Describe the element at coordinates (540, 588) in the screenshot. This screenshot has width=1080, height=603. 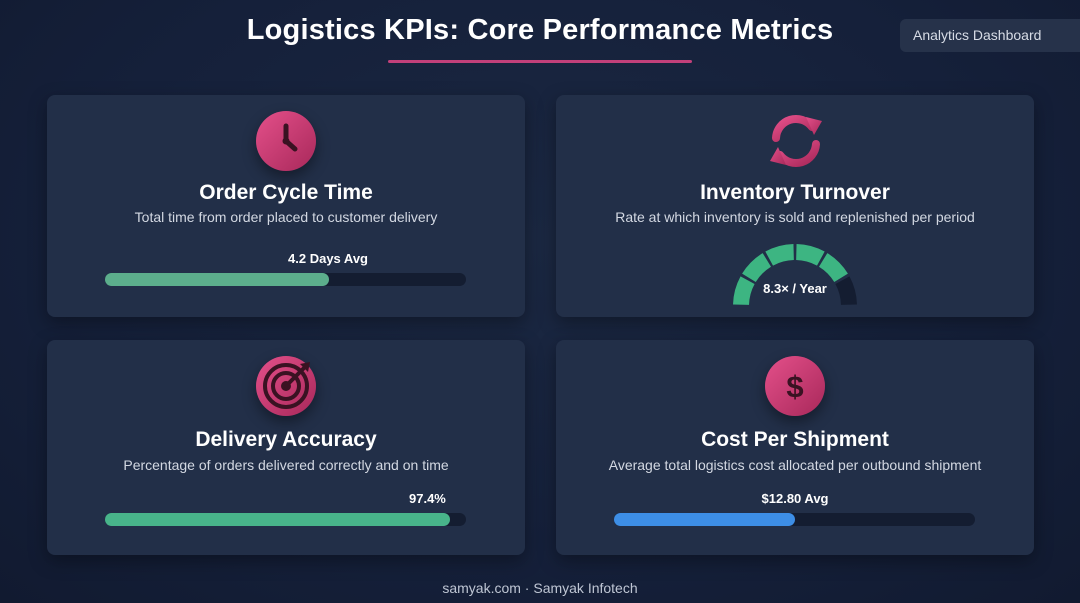
I see `footer-credit: samyak.com · Samyak Infotech` at that location.